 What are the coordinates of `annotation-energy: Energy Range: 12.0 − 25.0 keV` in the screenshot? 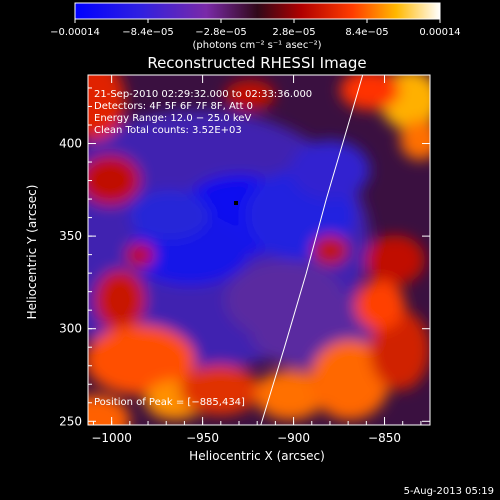 It's located at (172, 118).